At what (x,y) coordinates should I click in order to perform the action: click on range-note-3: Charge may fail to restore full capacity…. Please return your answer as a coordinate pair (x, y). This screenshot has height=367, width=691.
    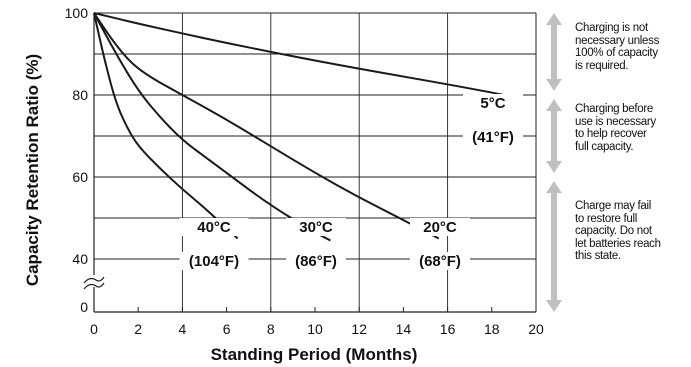
    Looking at the image, I should click on (618, 231).